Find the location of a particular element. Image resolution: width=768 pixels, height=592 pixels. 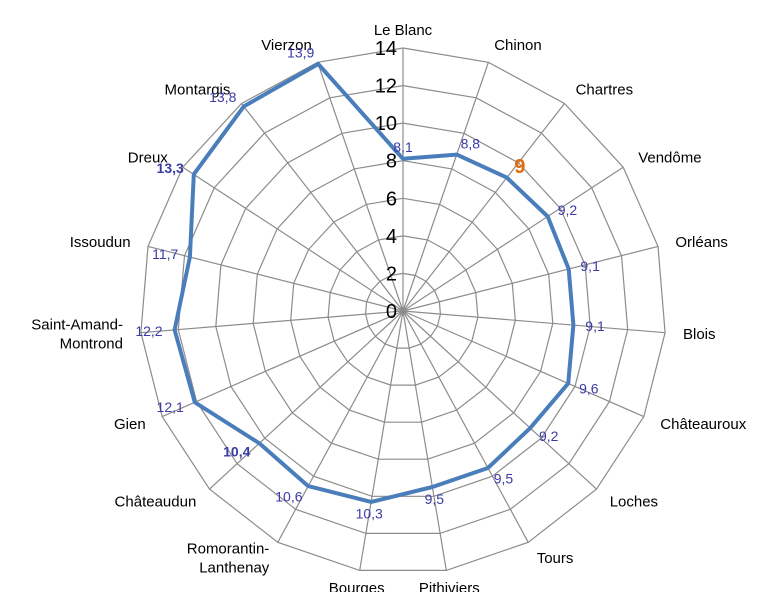

category-label: Châteaudun is located at coordinates (156, 501).